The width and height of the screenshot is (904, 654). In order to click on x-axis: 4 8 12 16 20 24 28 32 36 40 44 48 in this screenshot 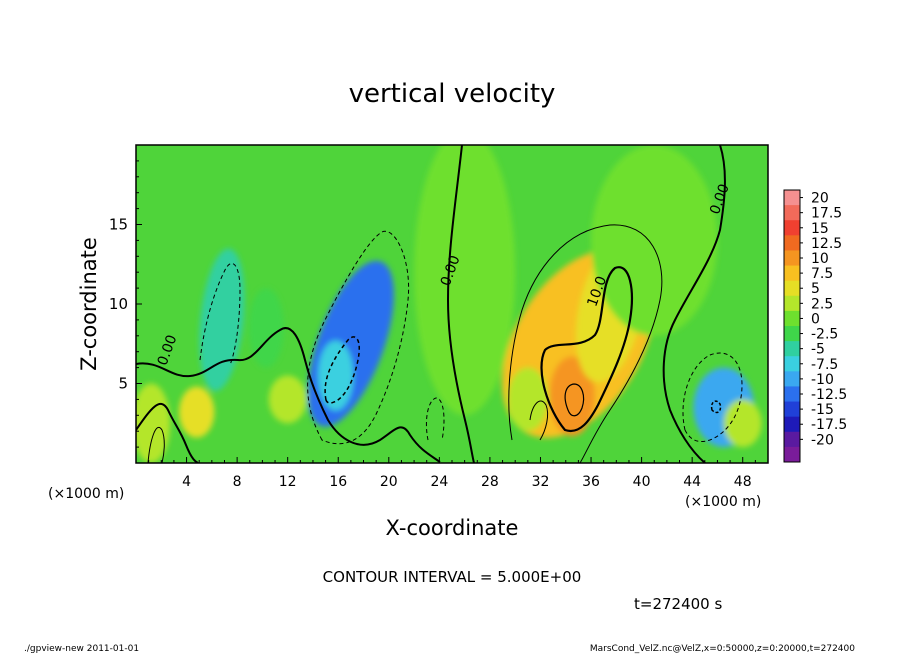, I will do `click(452, 473)`.